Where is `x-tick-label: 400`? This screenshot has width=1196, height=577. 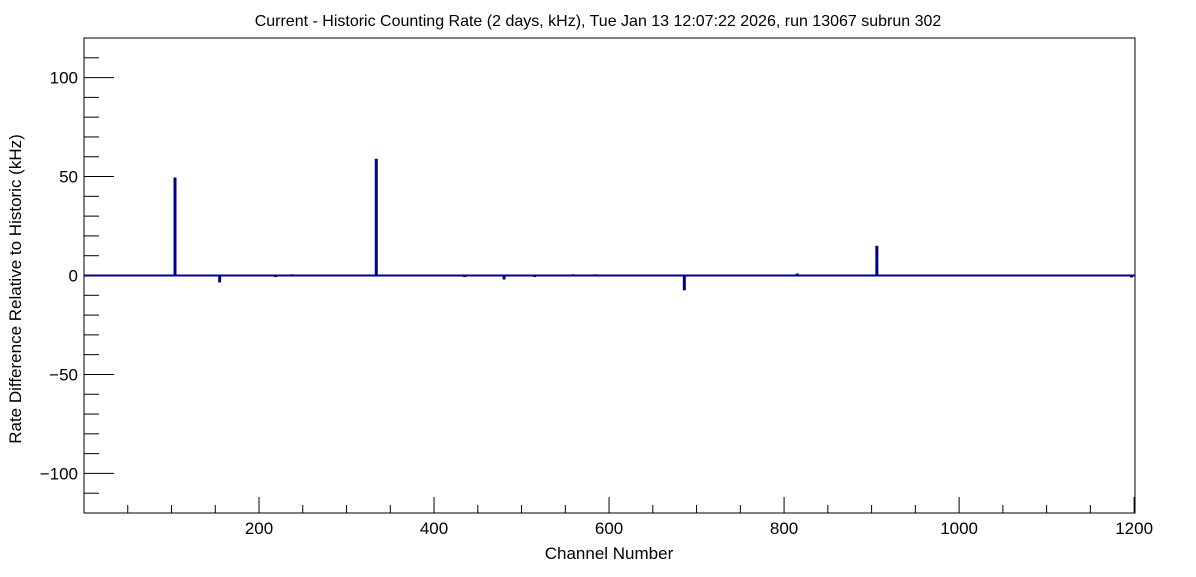 x-tick-label: 400 is located at coordinates (434, 528).